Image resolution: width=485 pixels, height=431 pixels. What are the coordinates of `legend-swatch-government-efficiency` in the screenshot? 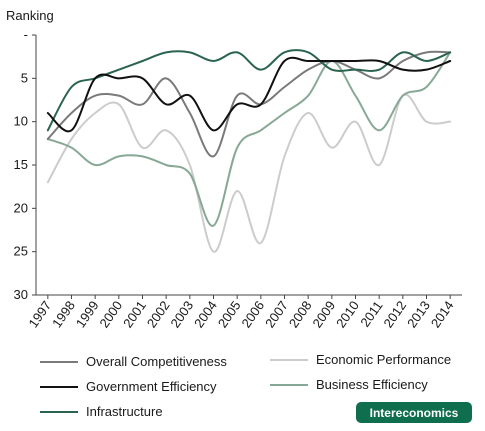 It's located at (59, 386).